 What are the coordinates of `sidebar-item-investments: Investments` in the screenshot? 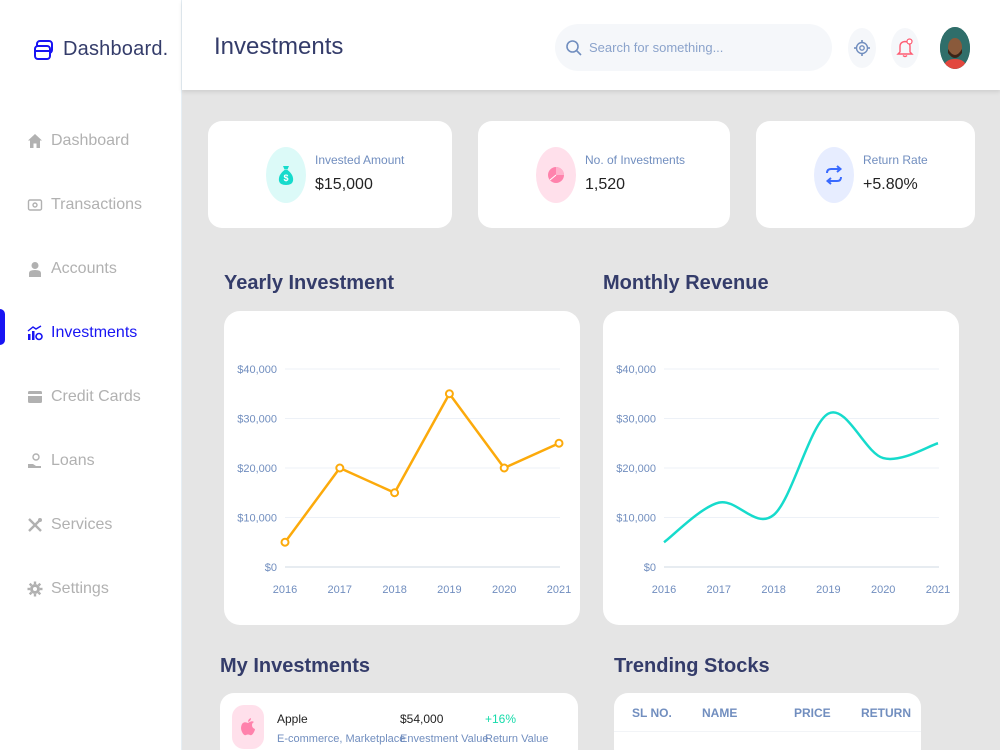 It's located at (82, 333).